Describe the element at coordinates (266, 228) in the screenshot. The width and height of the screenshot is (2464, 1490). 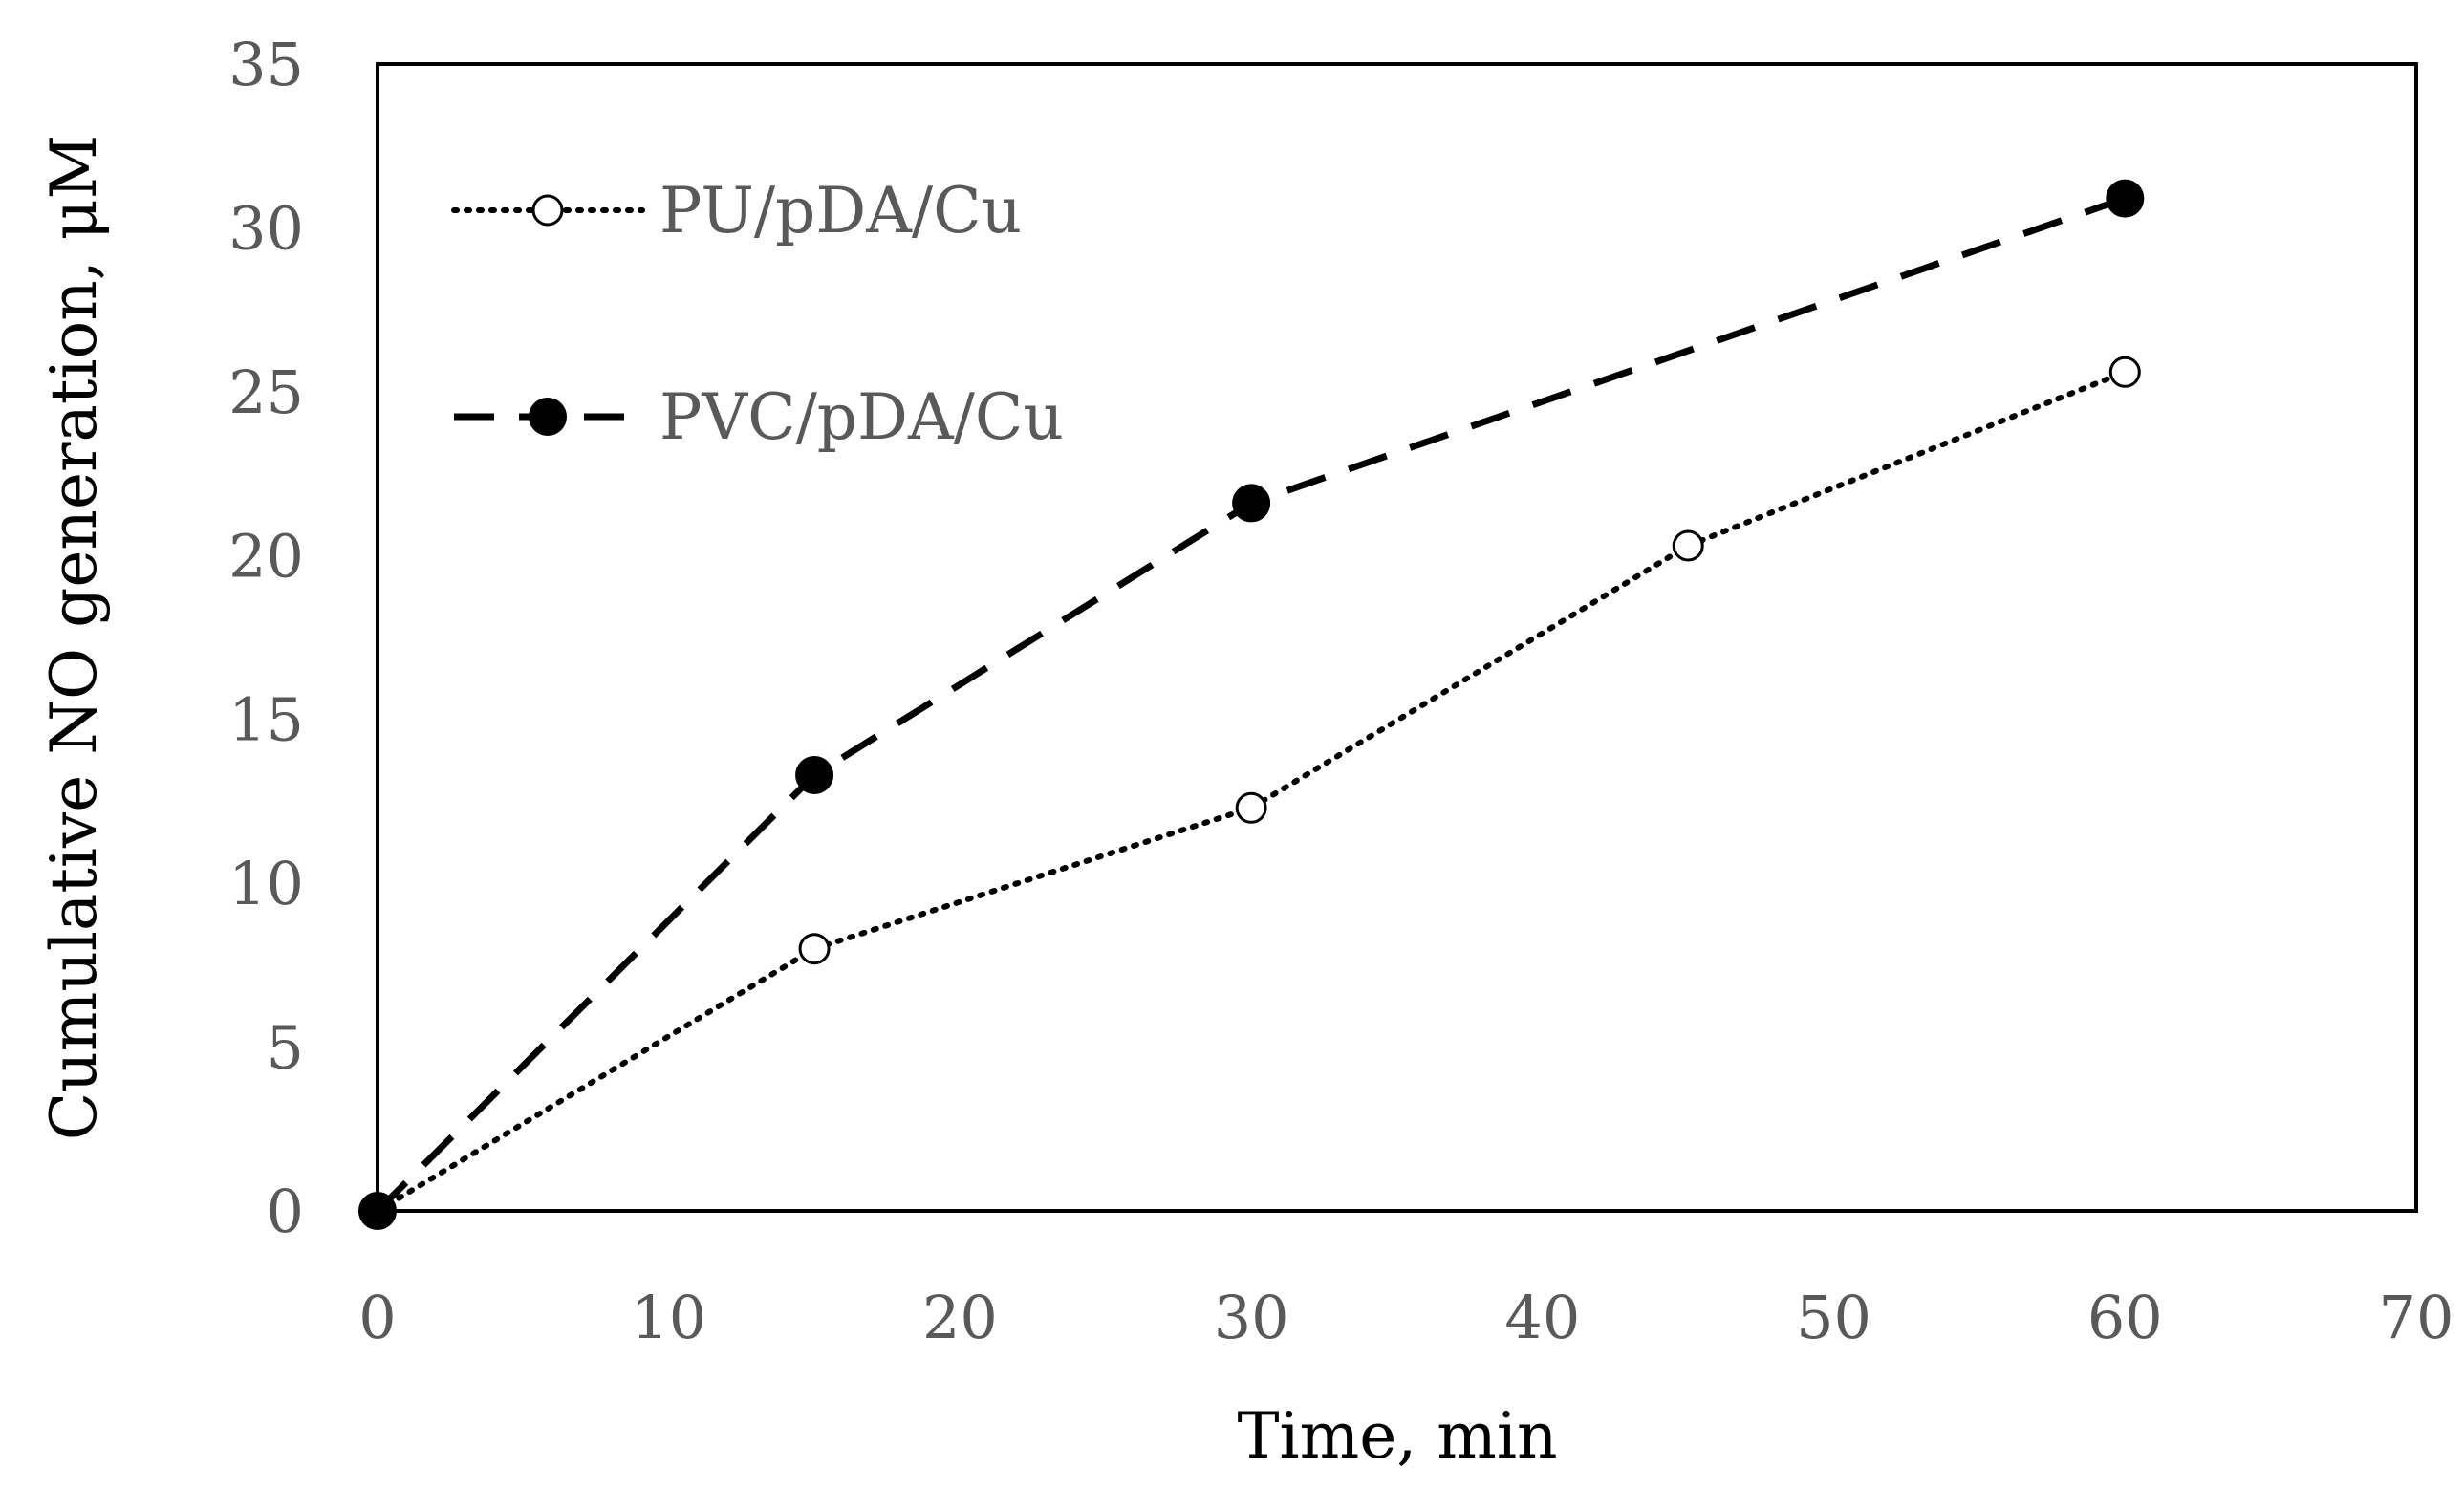
I see `y-tick-label: 30` at that location.